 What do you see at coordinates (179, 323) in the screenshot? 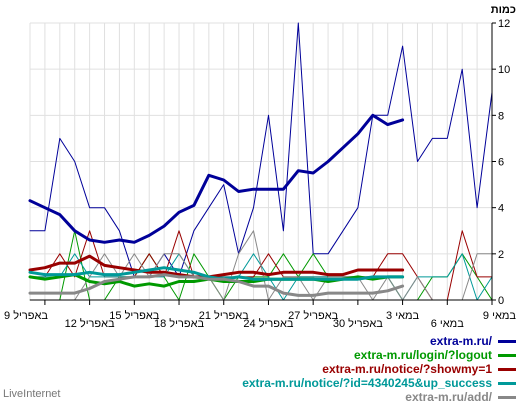
I see `x-tick-label: 18 באפריל` at bounding box center [179, 323].